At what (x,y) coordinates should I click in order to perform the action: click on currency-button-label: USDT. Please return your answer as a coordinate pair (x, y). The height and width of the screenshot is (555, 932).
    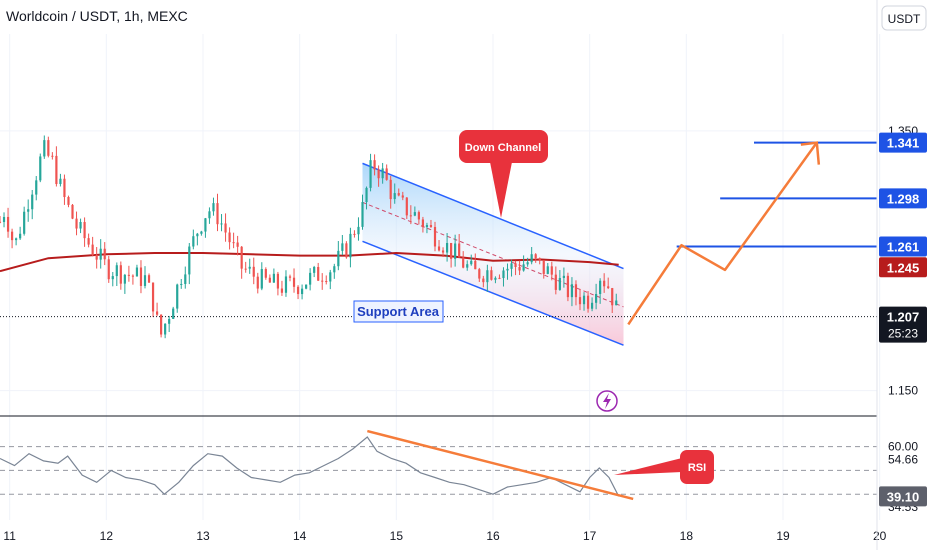
    Looking at the image, I should click on (904, 19).